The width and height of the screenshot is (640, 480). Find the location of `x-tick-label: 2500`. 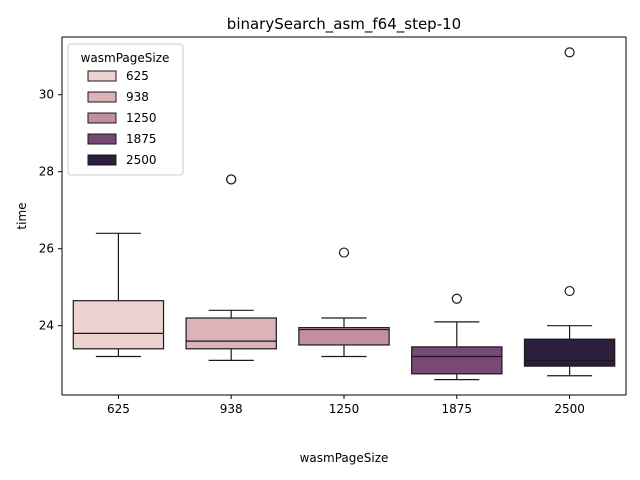

x-tick-label: 2500 is located at coordinates (569, 409).